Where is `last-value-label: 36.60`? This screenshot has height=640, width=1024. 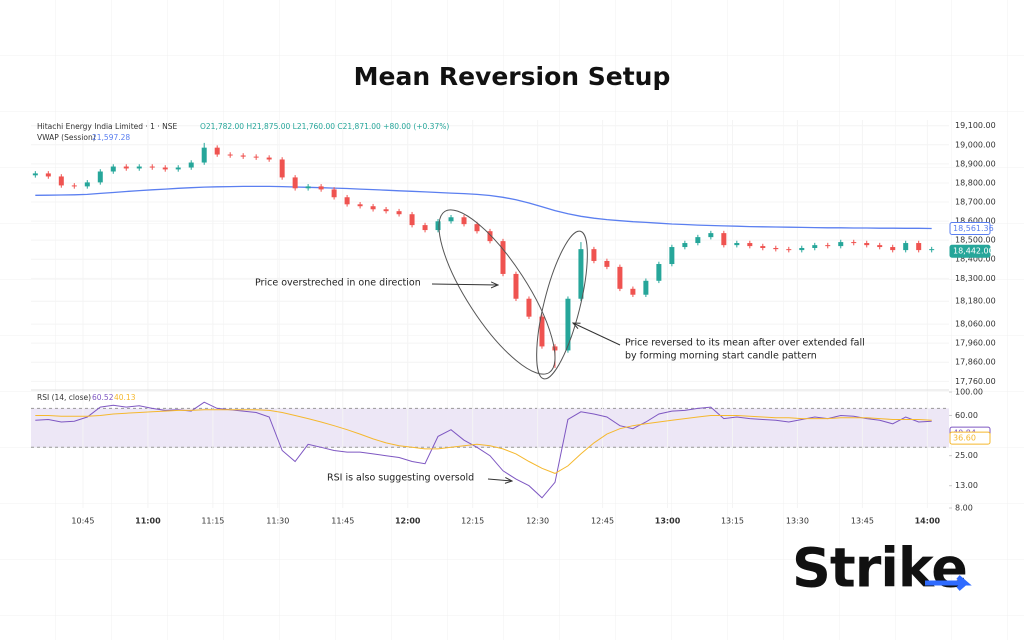 last-value-label: 36.60 is located at coordinates (964, 438).